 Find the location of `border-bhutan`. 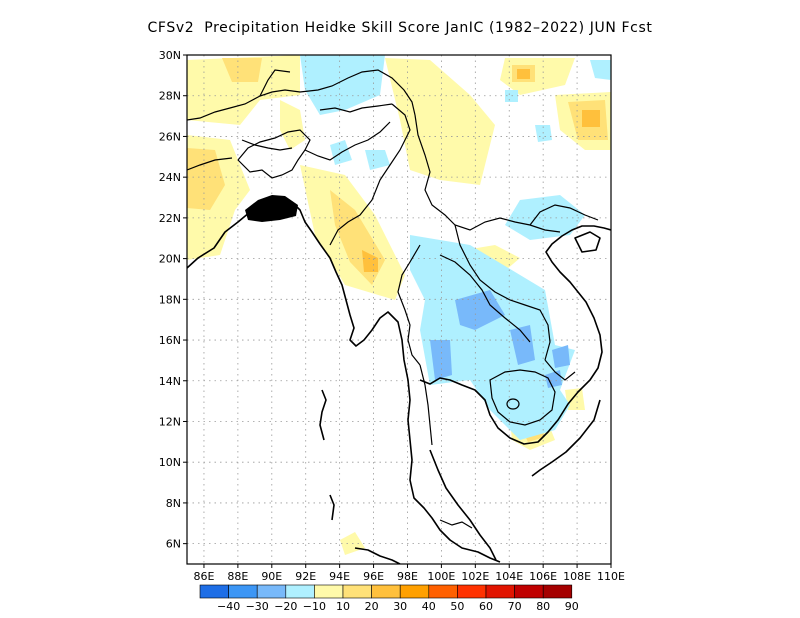

border-bhutan is located at coordinates (356, 108).